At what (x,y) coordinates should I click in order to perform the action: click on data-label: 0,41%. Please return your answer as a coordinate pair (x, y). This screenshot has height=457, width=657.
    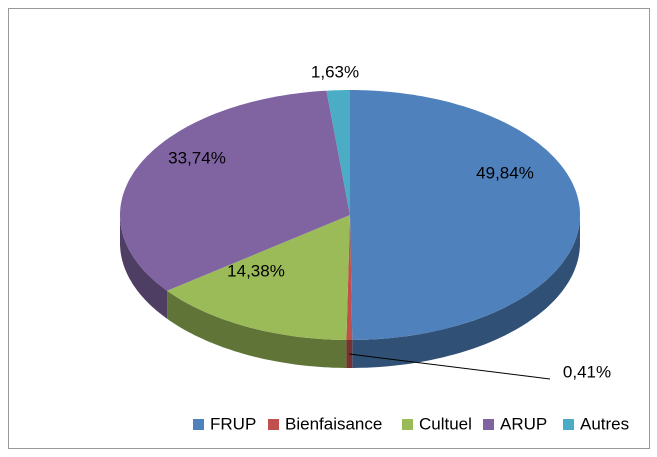
    Looking at the image, I should click on (587, 371).